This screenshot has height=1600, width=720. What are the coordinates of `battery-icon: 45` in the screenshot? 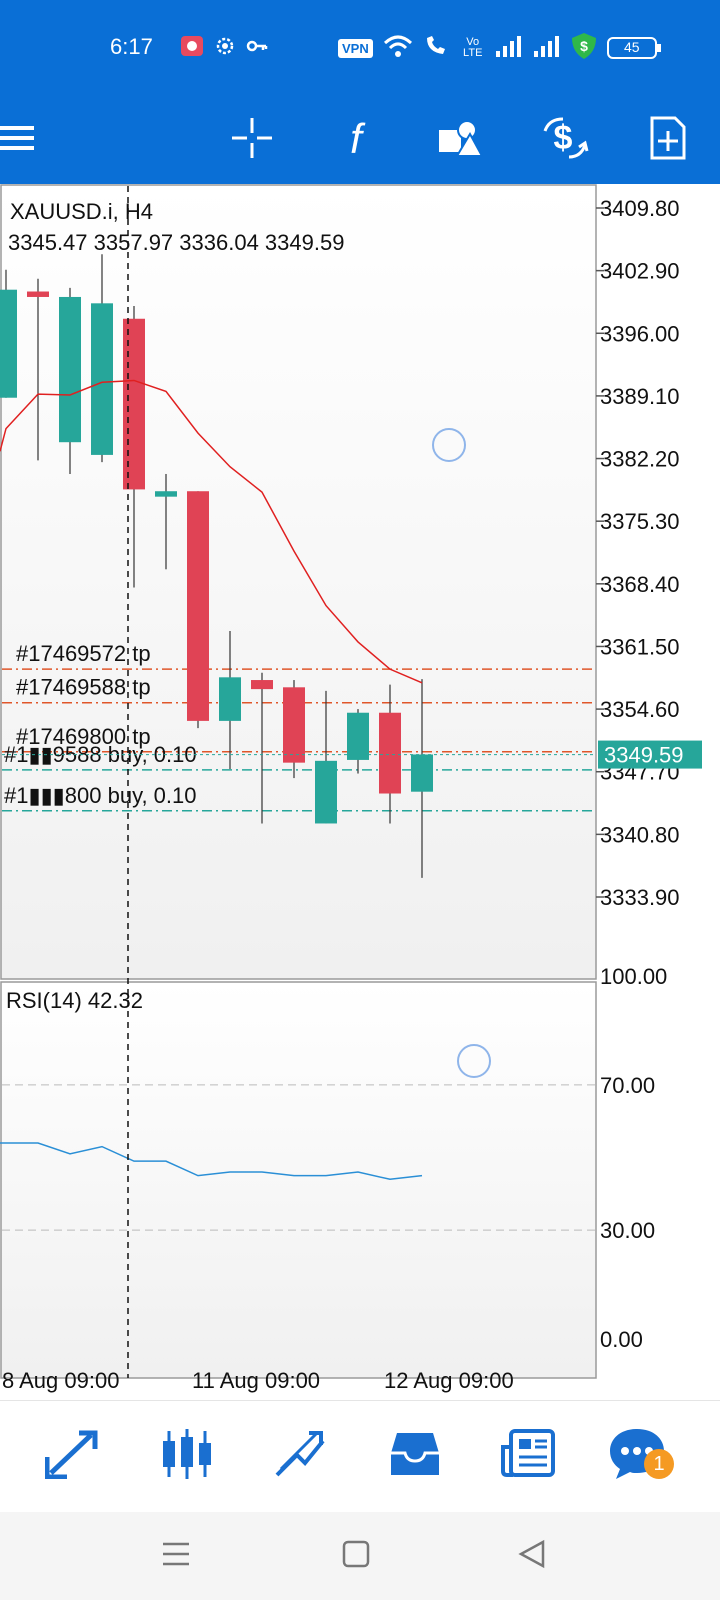 It's located at (634, 48).